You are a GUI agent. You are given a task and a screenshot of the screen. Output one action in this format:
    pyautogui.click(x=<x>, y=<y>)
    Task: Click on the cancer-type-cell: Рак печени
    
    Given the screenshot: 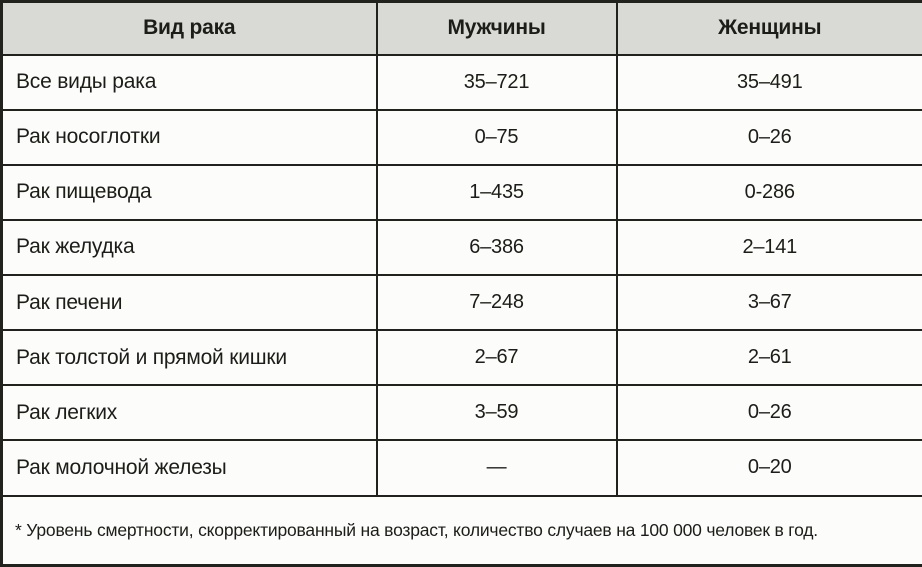 What is the action you would take?
    pyautogui.click(x=189, y=302)
    